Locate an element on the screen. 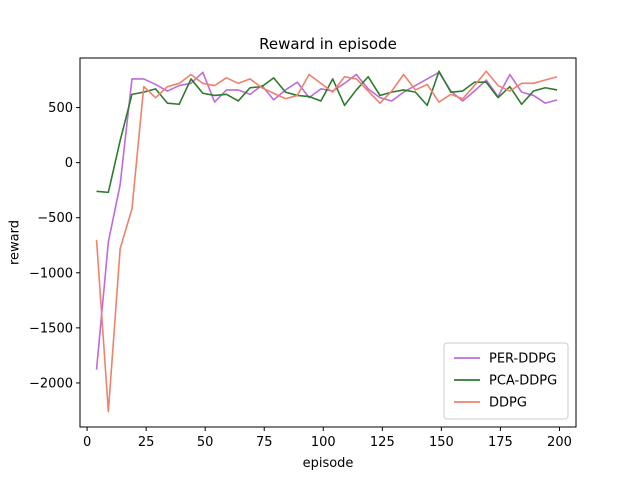  legend-box is located at coordinates (506, 381).